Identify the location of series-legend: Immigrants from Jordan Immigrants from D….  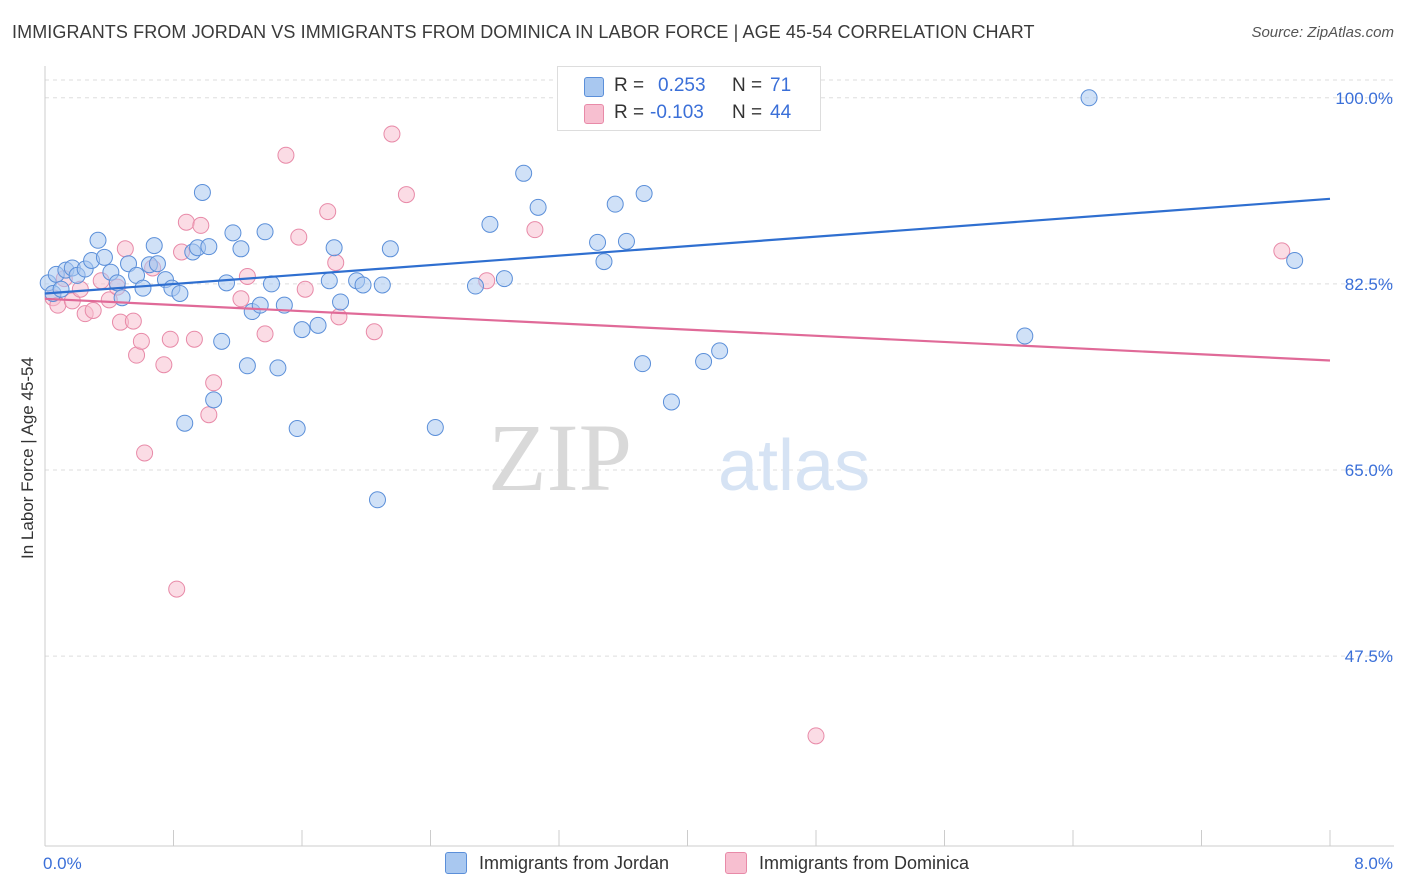
(703, 864).